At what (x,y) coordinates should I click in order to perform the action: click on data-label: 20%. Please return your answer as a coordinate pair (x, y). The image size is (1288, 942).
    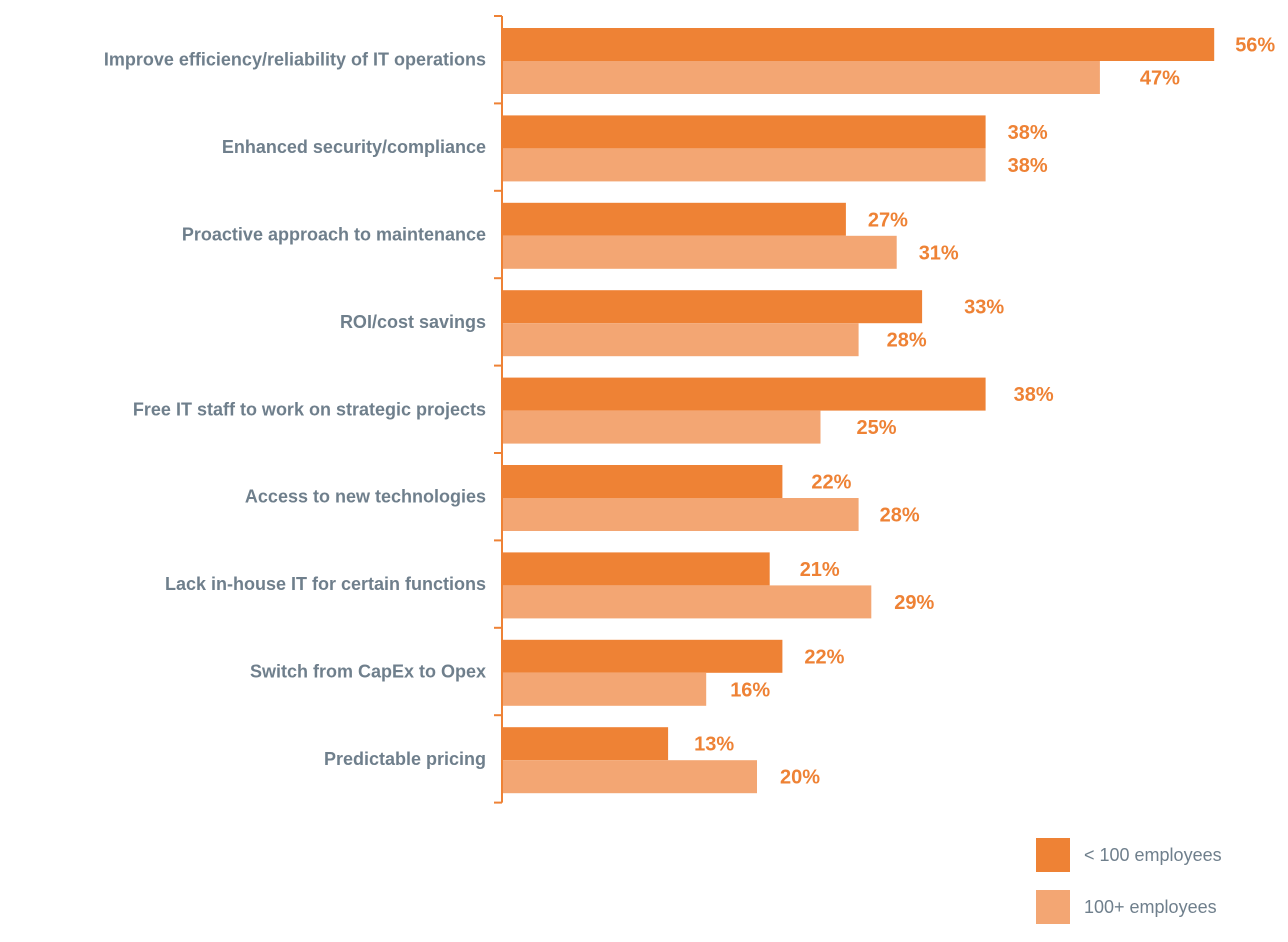
    Looking at the image, I should click on (800, 778).